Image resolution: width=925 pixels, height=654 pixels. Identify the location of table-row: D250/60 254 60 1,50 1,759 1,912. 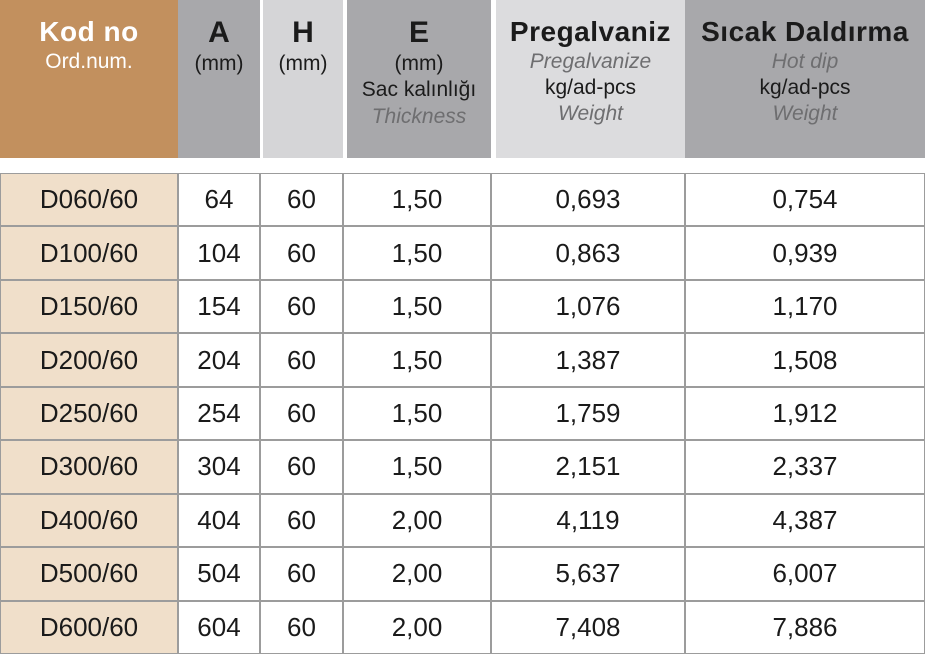
(462, 413).